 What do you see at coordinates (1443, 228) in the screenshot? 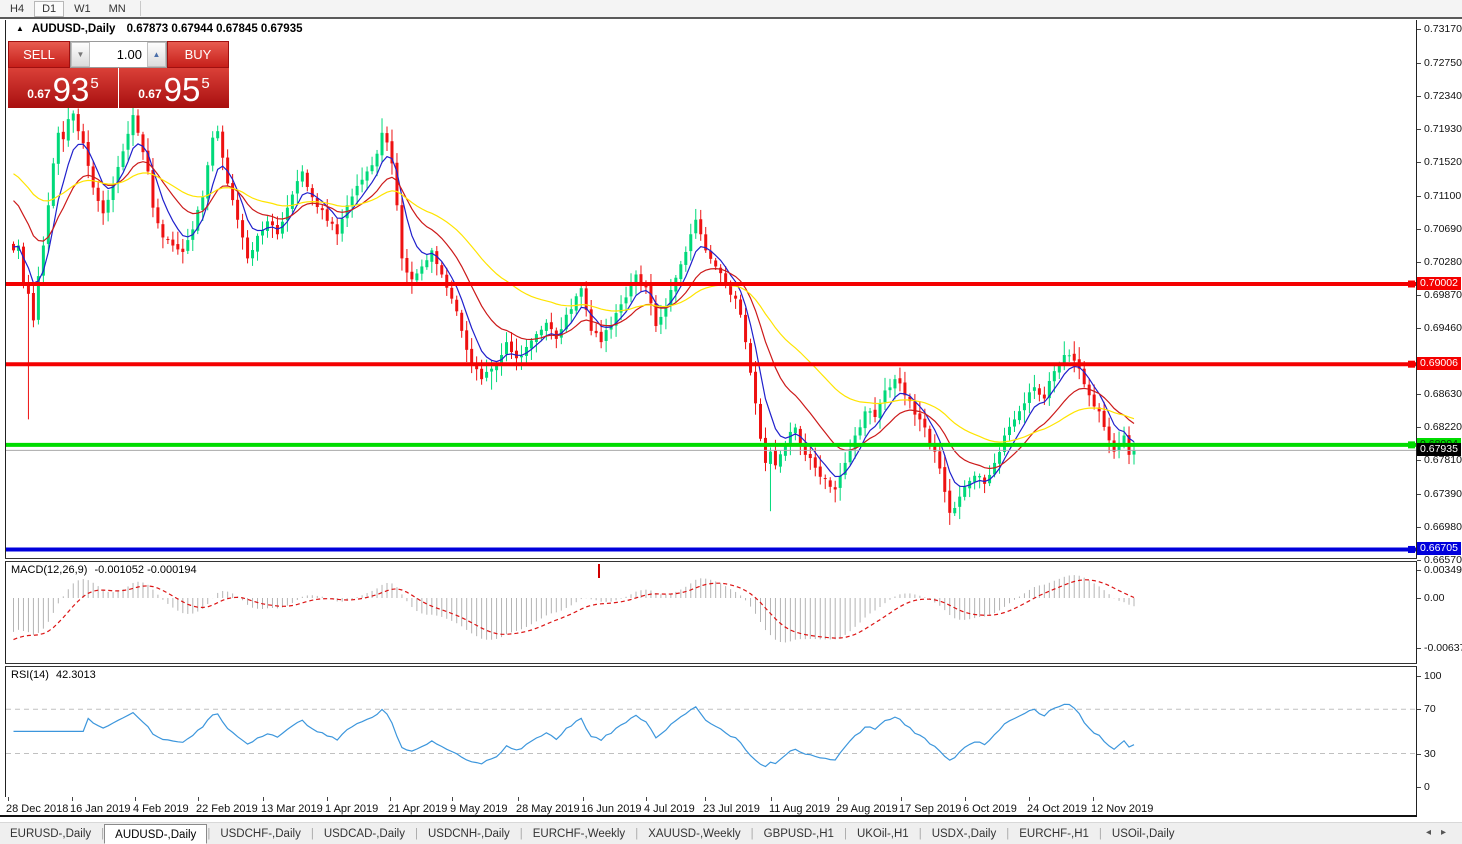
I see `price-tick-label: 0.70690` at bounding box center [1443, 228].